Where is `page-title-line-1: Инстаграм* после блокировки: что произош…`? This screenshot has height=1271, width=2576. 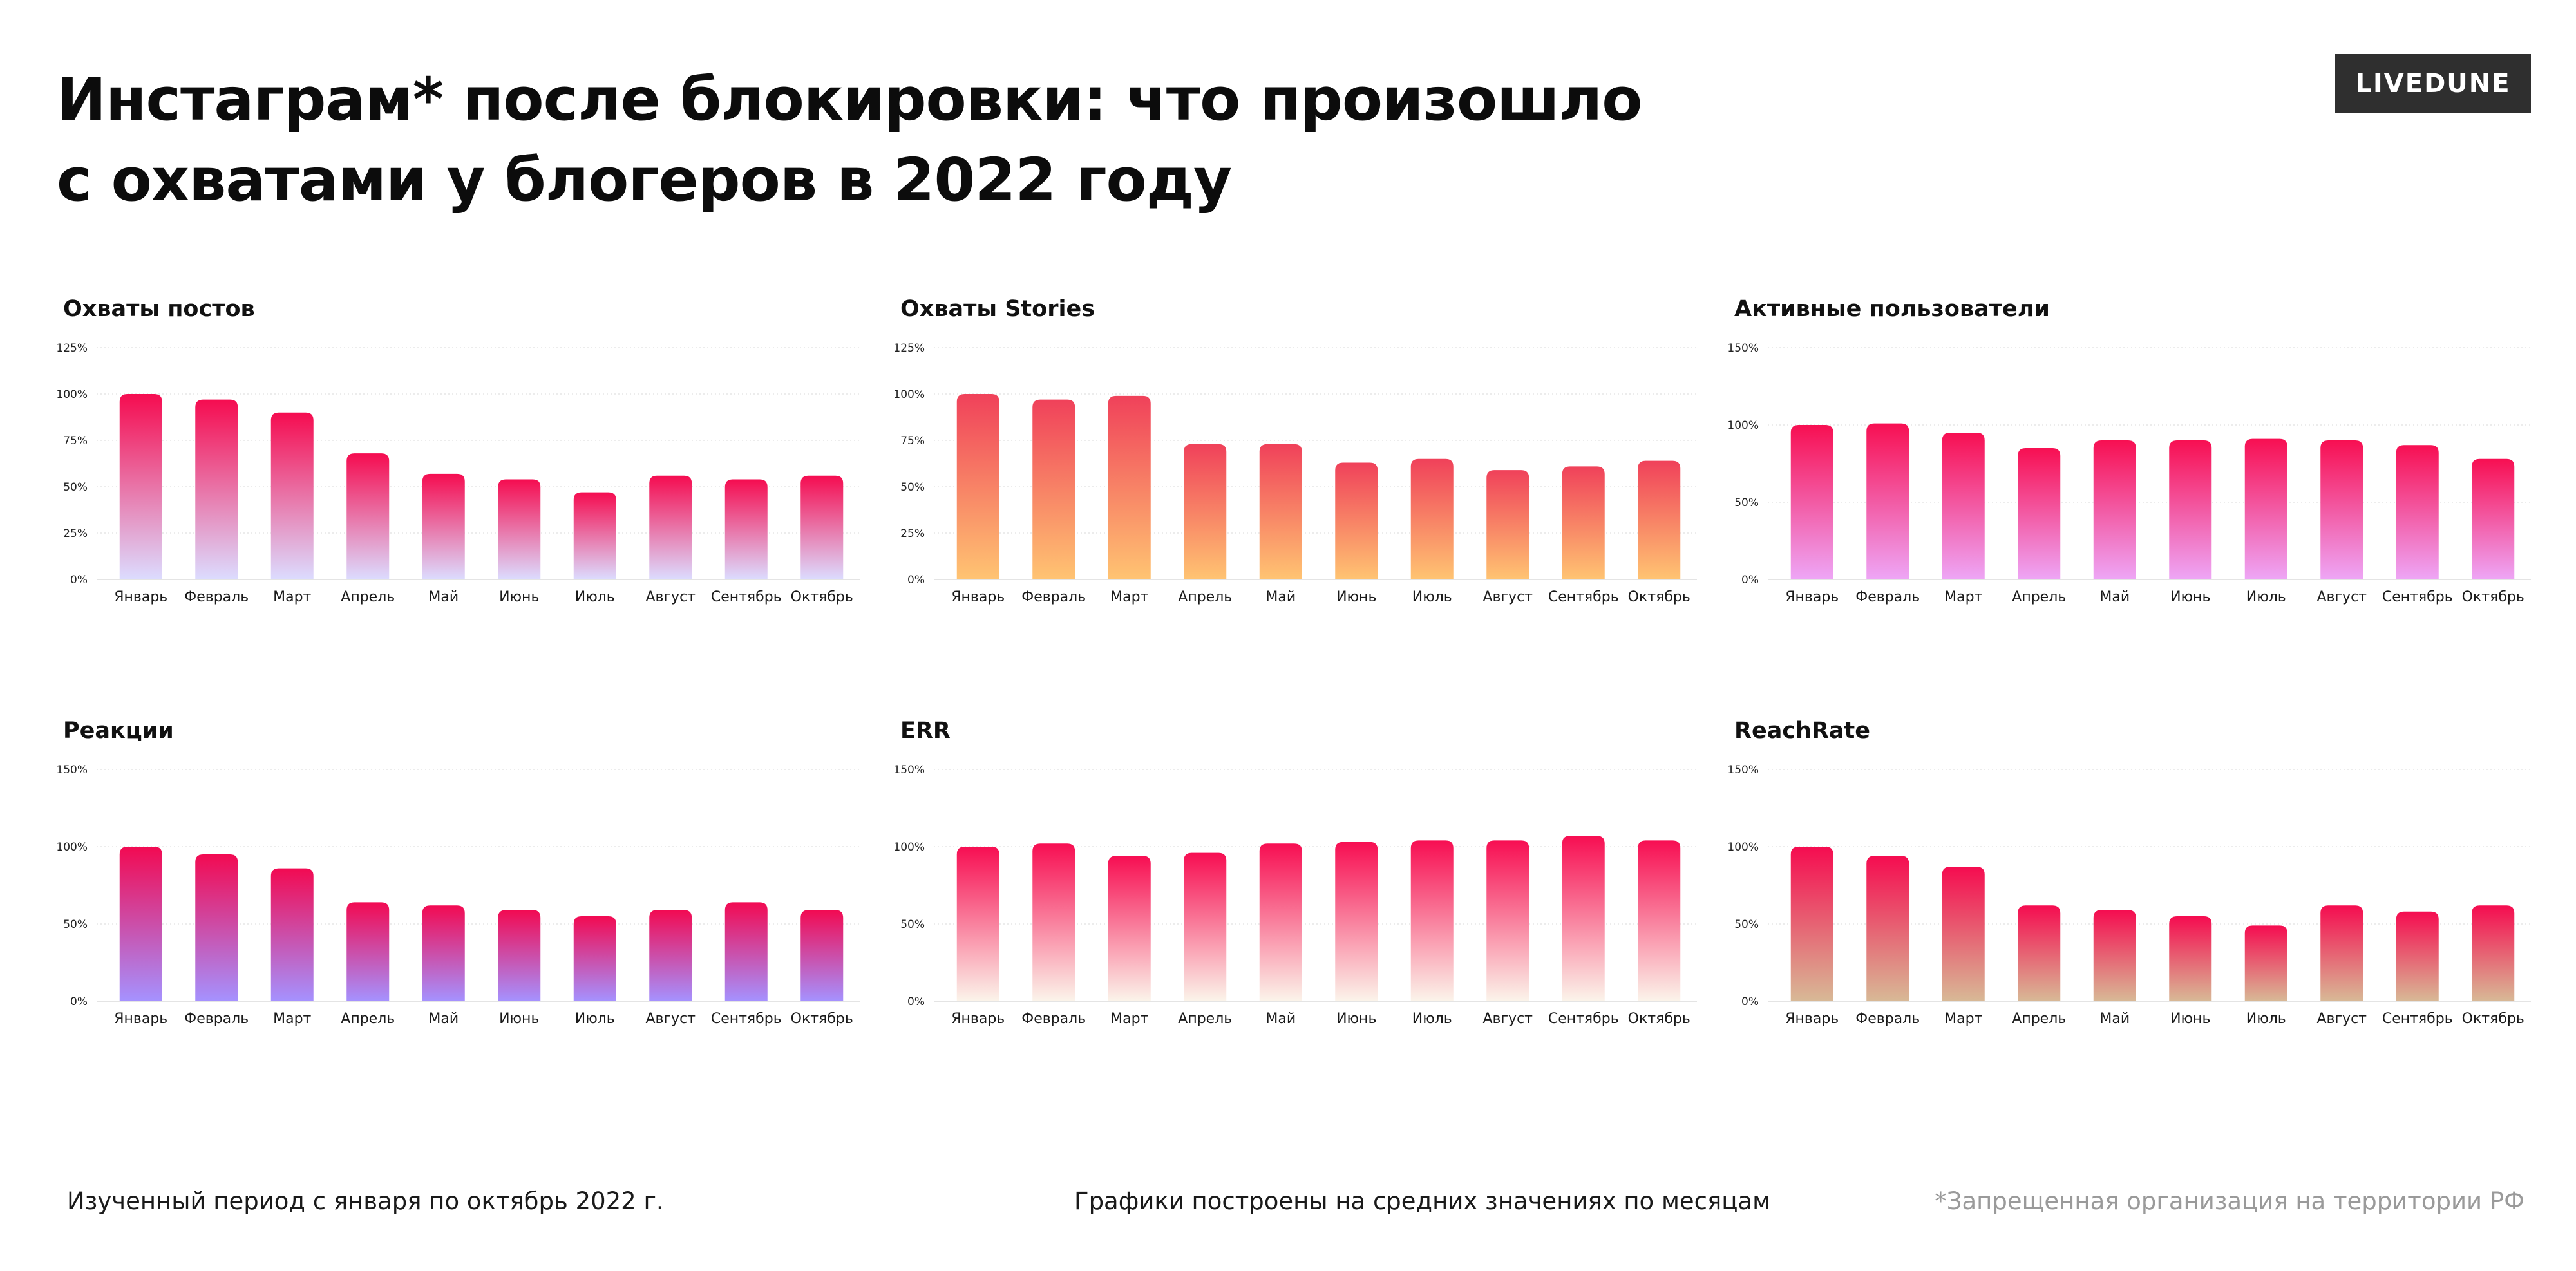
page-title-line-1: Инстаграм* после блокировки: что произош… is located at coordinates (849, 99).